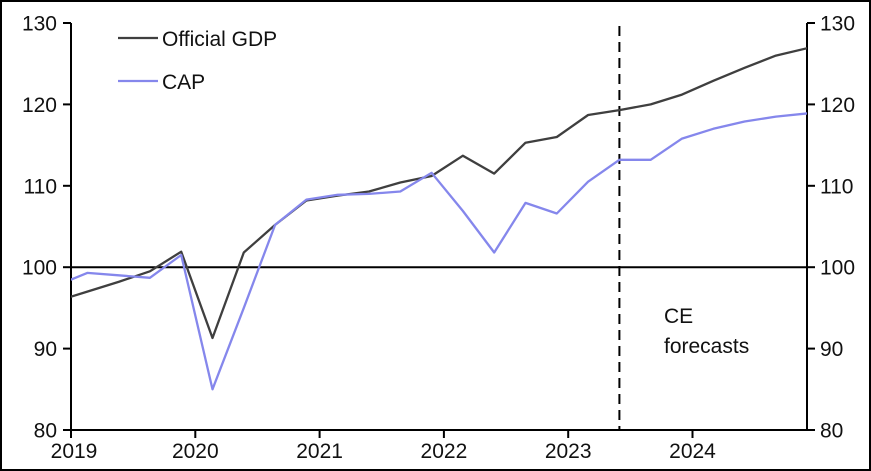  Describe the element at coordinates (831, 431) in the screenshot. I see `y-axis-right-tick-label: 80` at that location.